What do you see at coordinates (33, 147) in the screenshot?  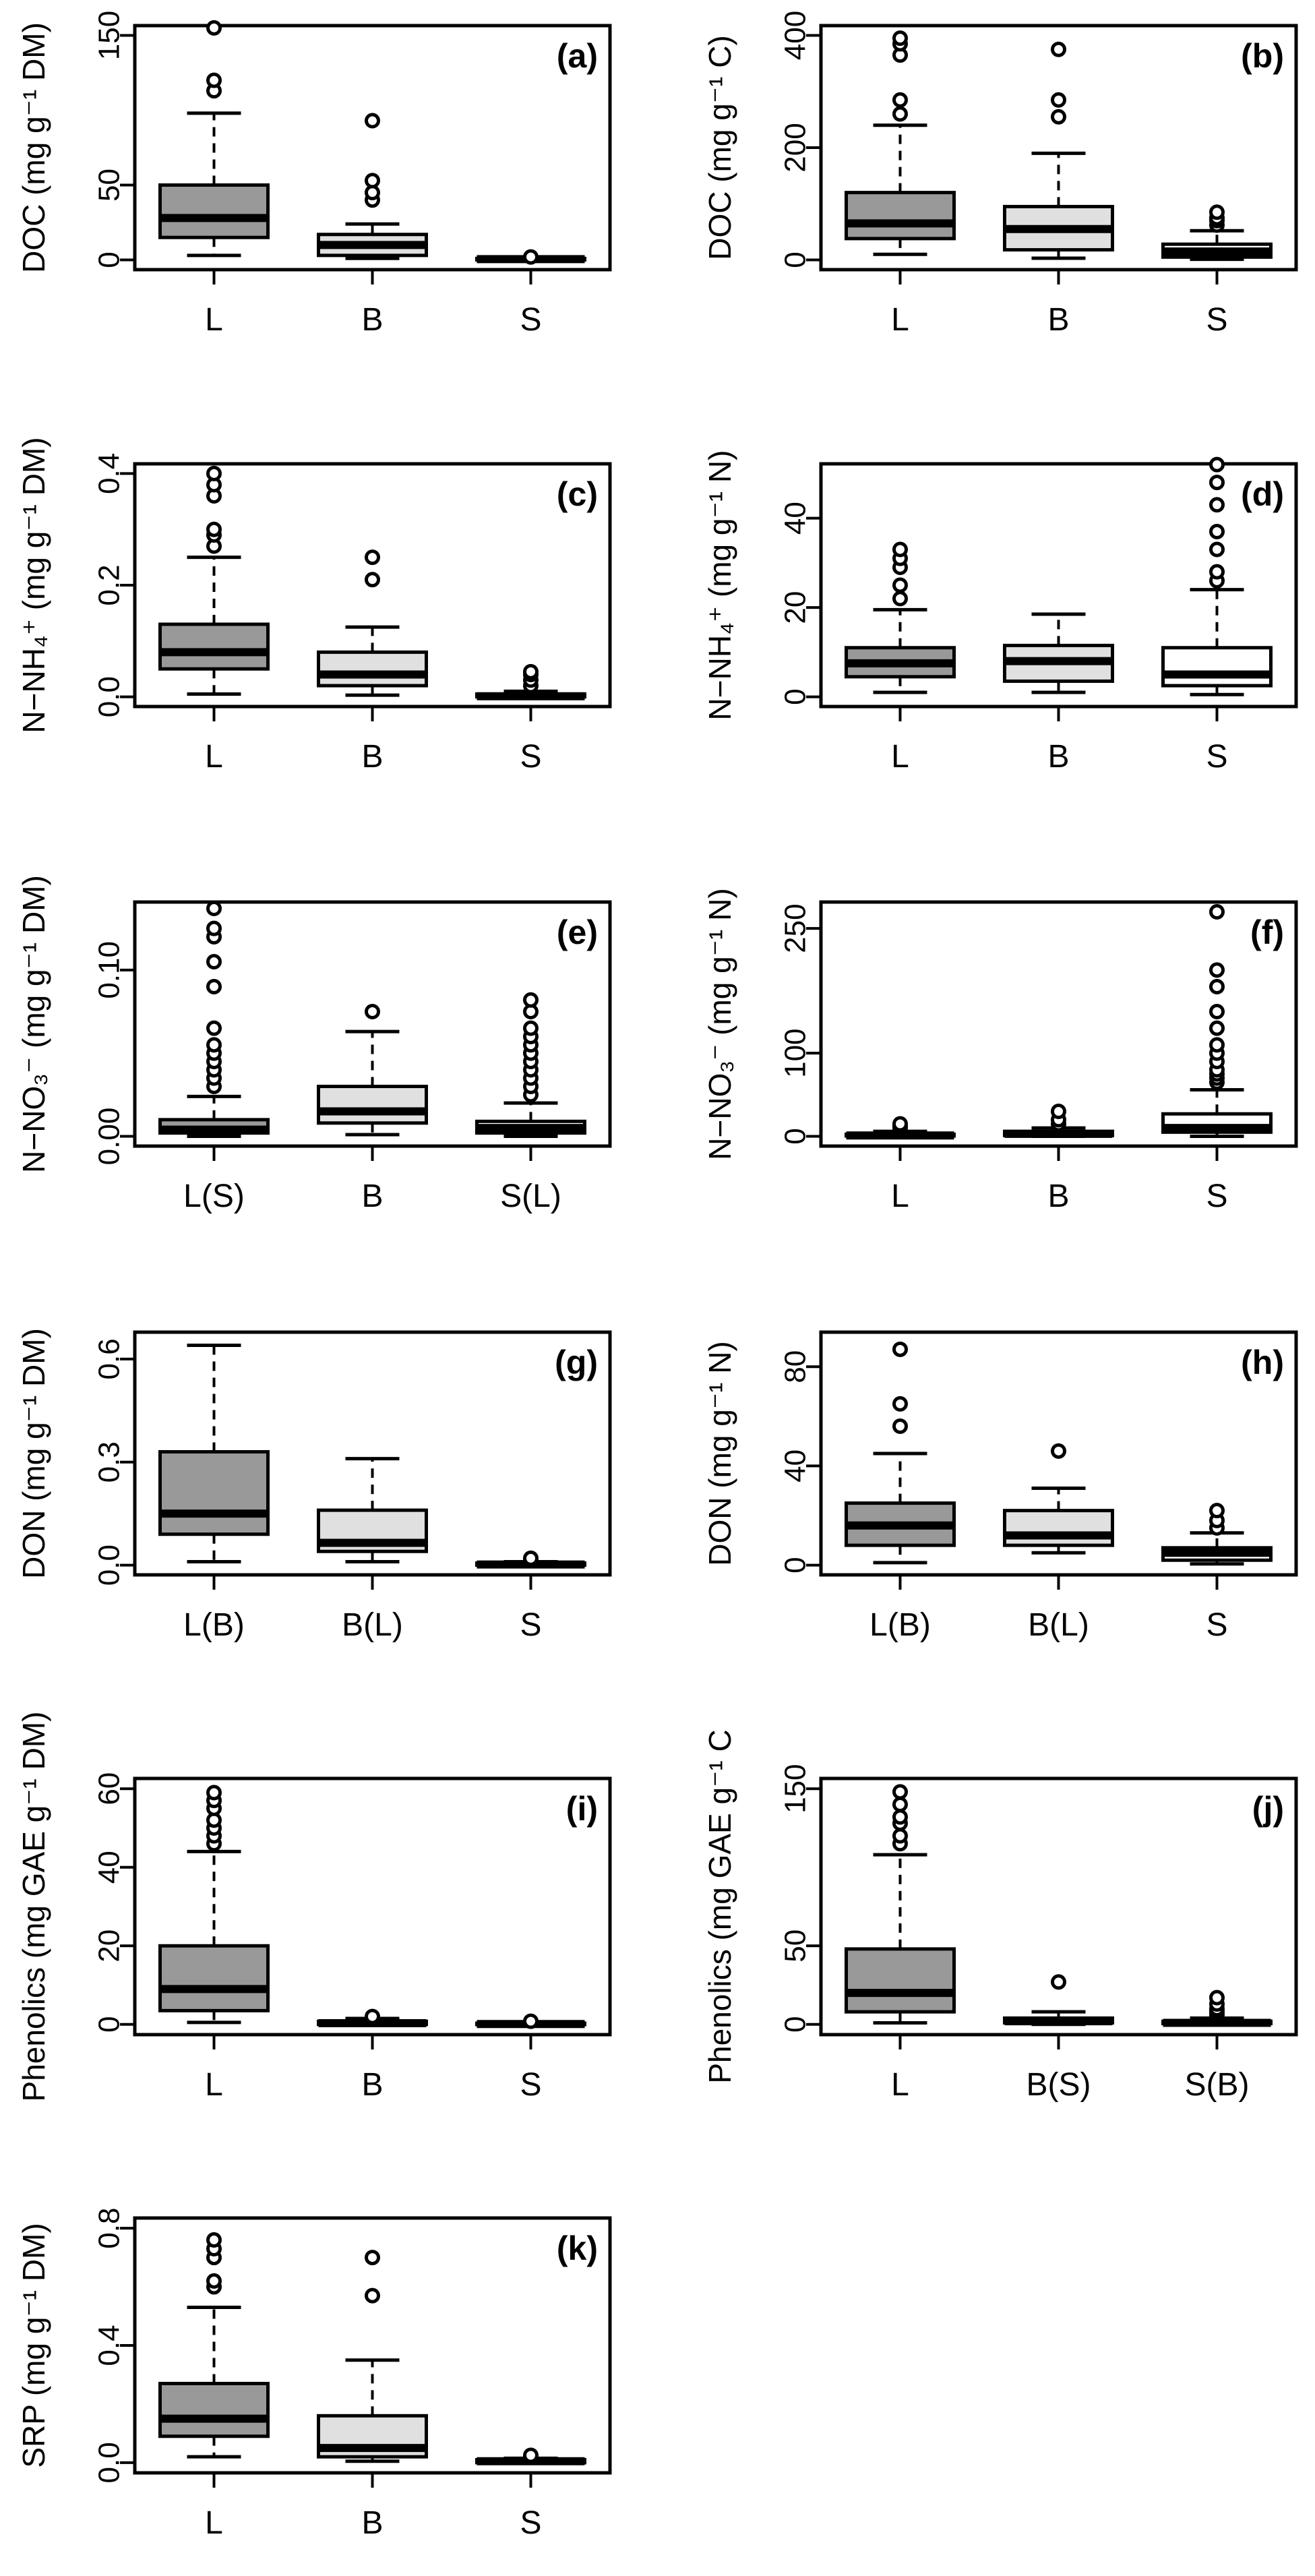 I see `y-axis-label: DOC (mg g⁻¹ DM)` at bounding box center [33, 147].